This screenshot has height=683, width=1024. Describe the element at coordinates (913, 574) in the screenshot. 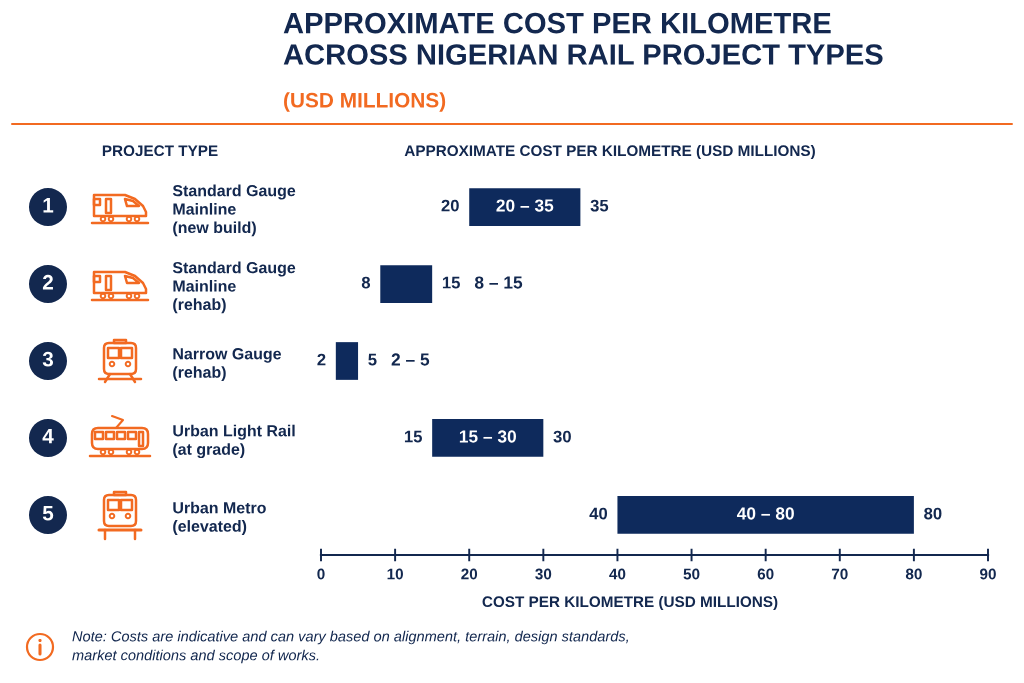

I see `x-tick-label: 80` at that location.